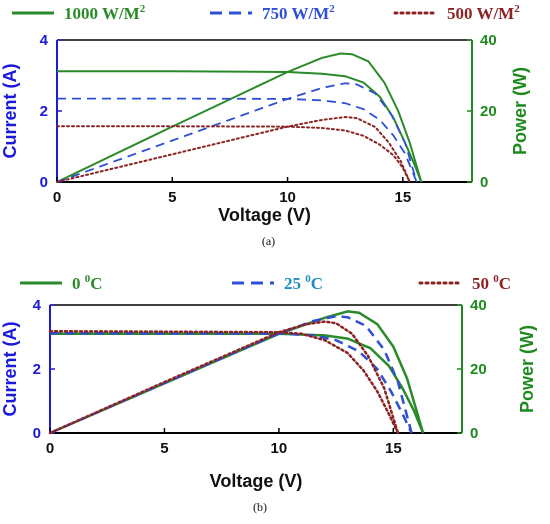 This screenshot has width=550, height=524. Describe the element at coordinates (303, 283) in the screenshot. I see `legend-label: 25 0C` at that location.